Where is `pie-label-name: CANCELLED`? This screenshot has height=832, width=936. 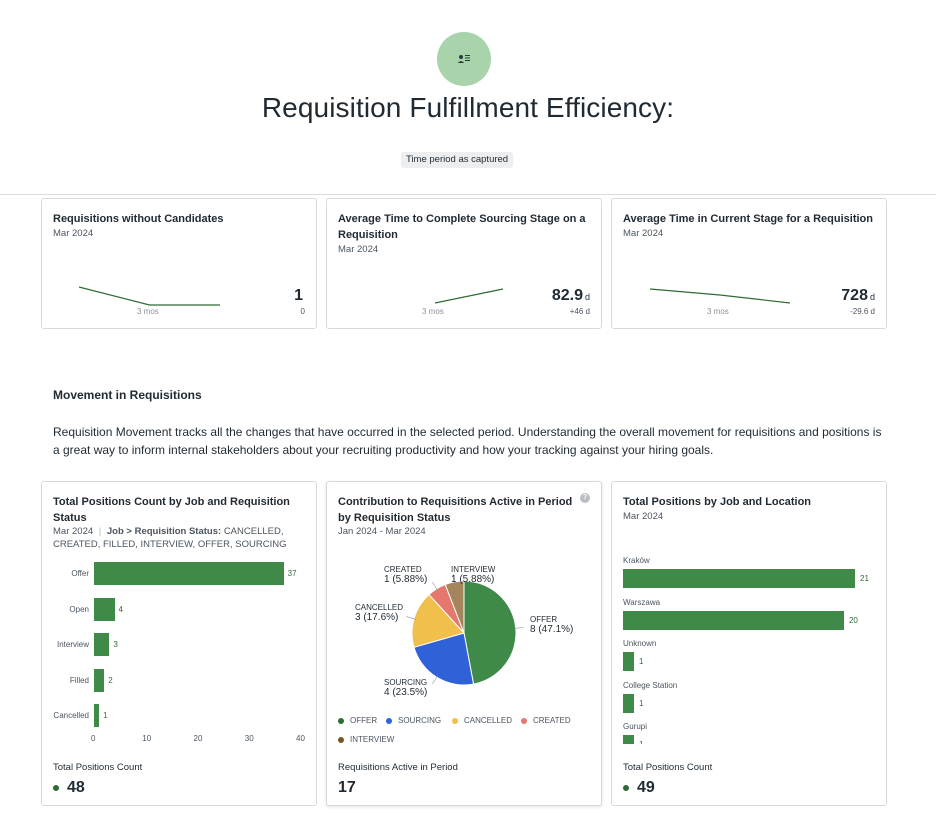 pie-label-name: CANCELLED is located at coordinates (379, 607).